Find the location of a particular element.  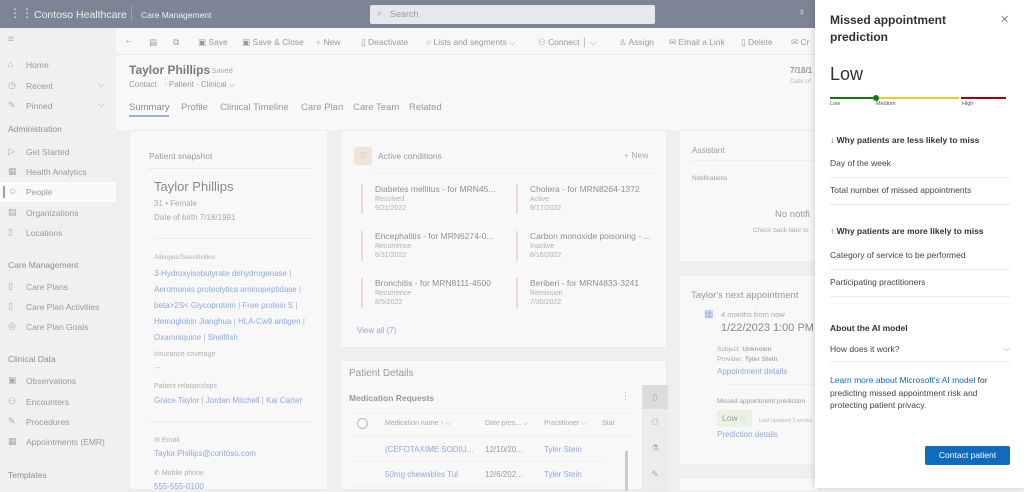

sidebar-item-appointments: ▦ Appointments (EMR) is located at coordinates (58, 442).